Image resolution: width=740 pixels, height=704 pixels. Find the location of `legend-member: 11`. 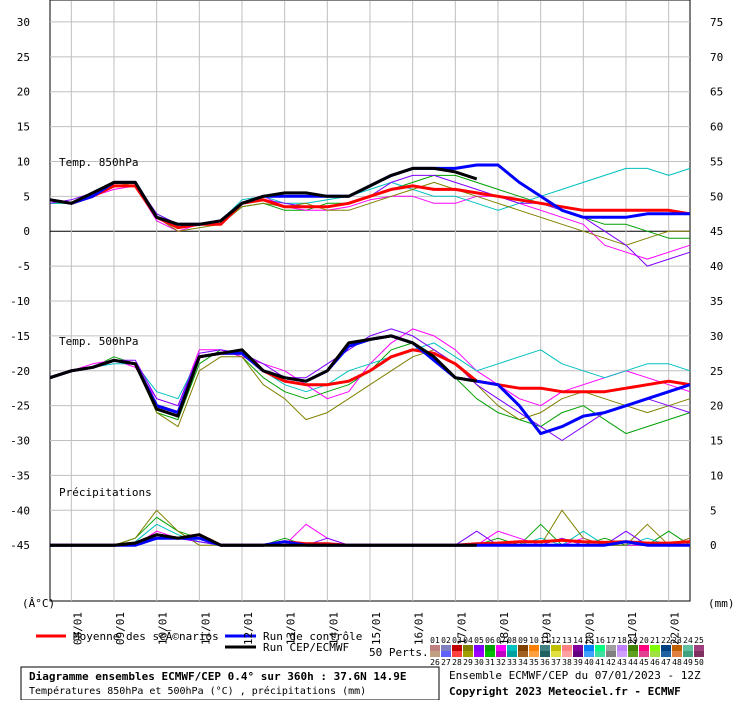

legend-member: 11 is located at coordinates (545, 640).